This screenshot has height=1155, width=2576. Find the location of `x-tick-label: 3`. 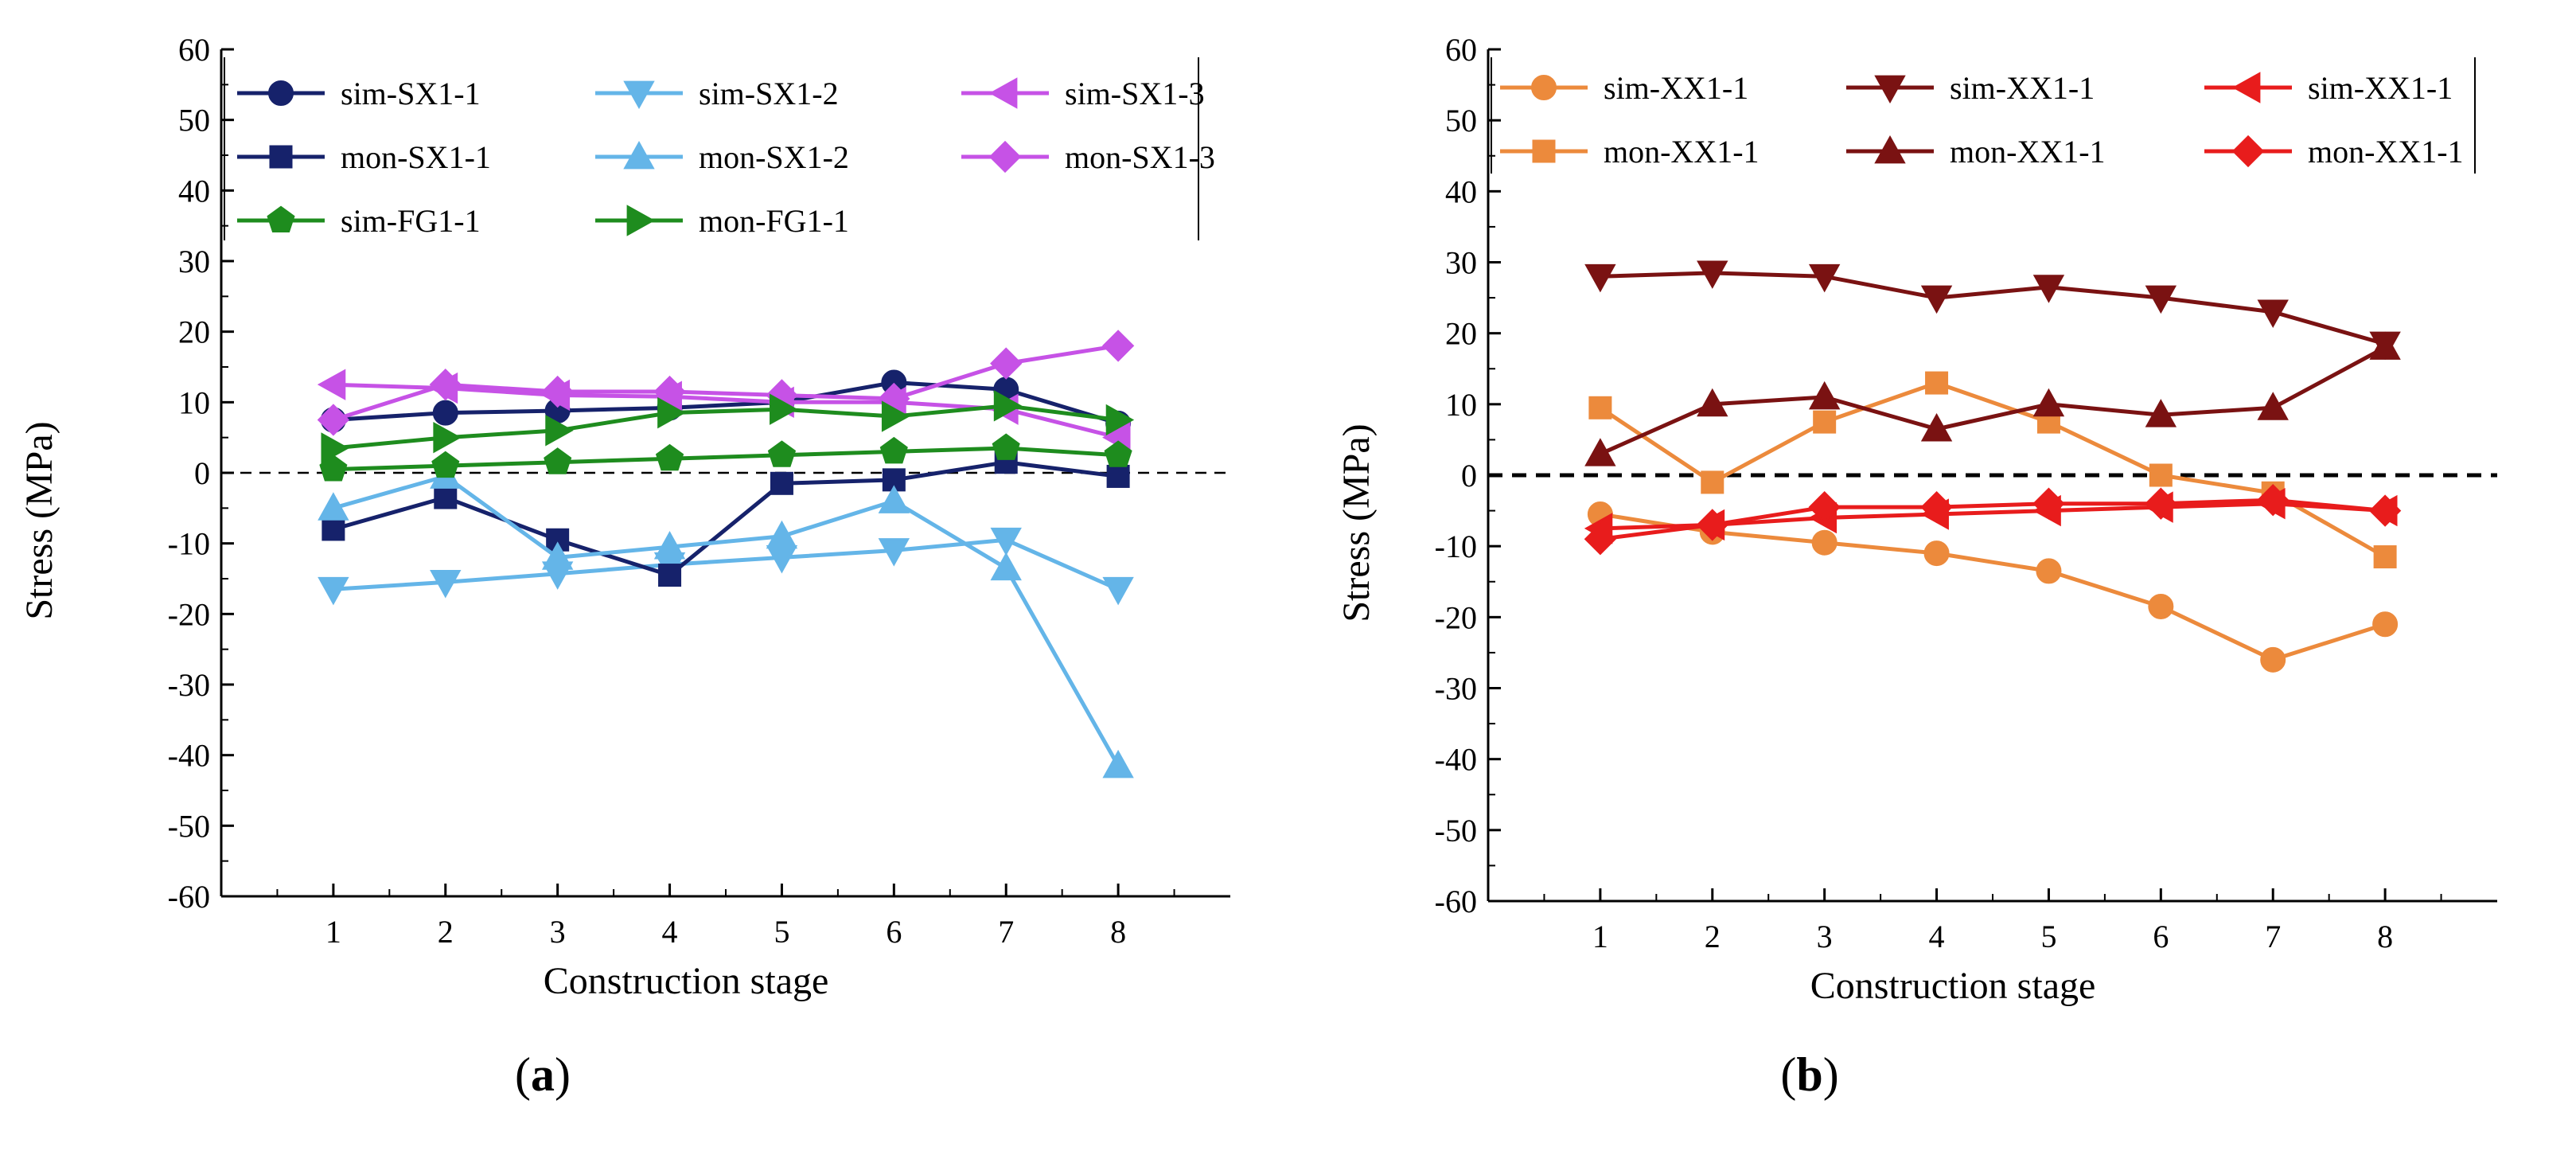

x-tick-label: 3 is located at coordinates (558, 932).